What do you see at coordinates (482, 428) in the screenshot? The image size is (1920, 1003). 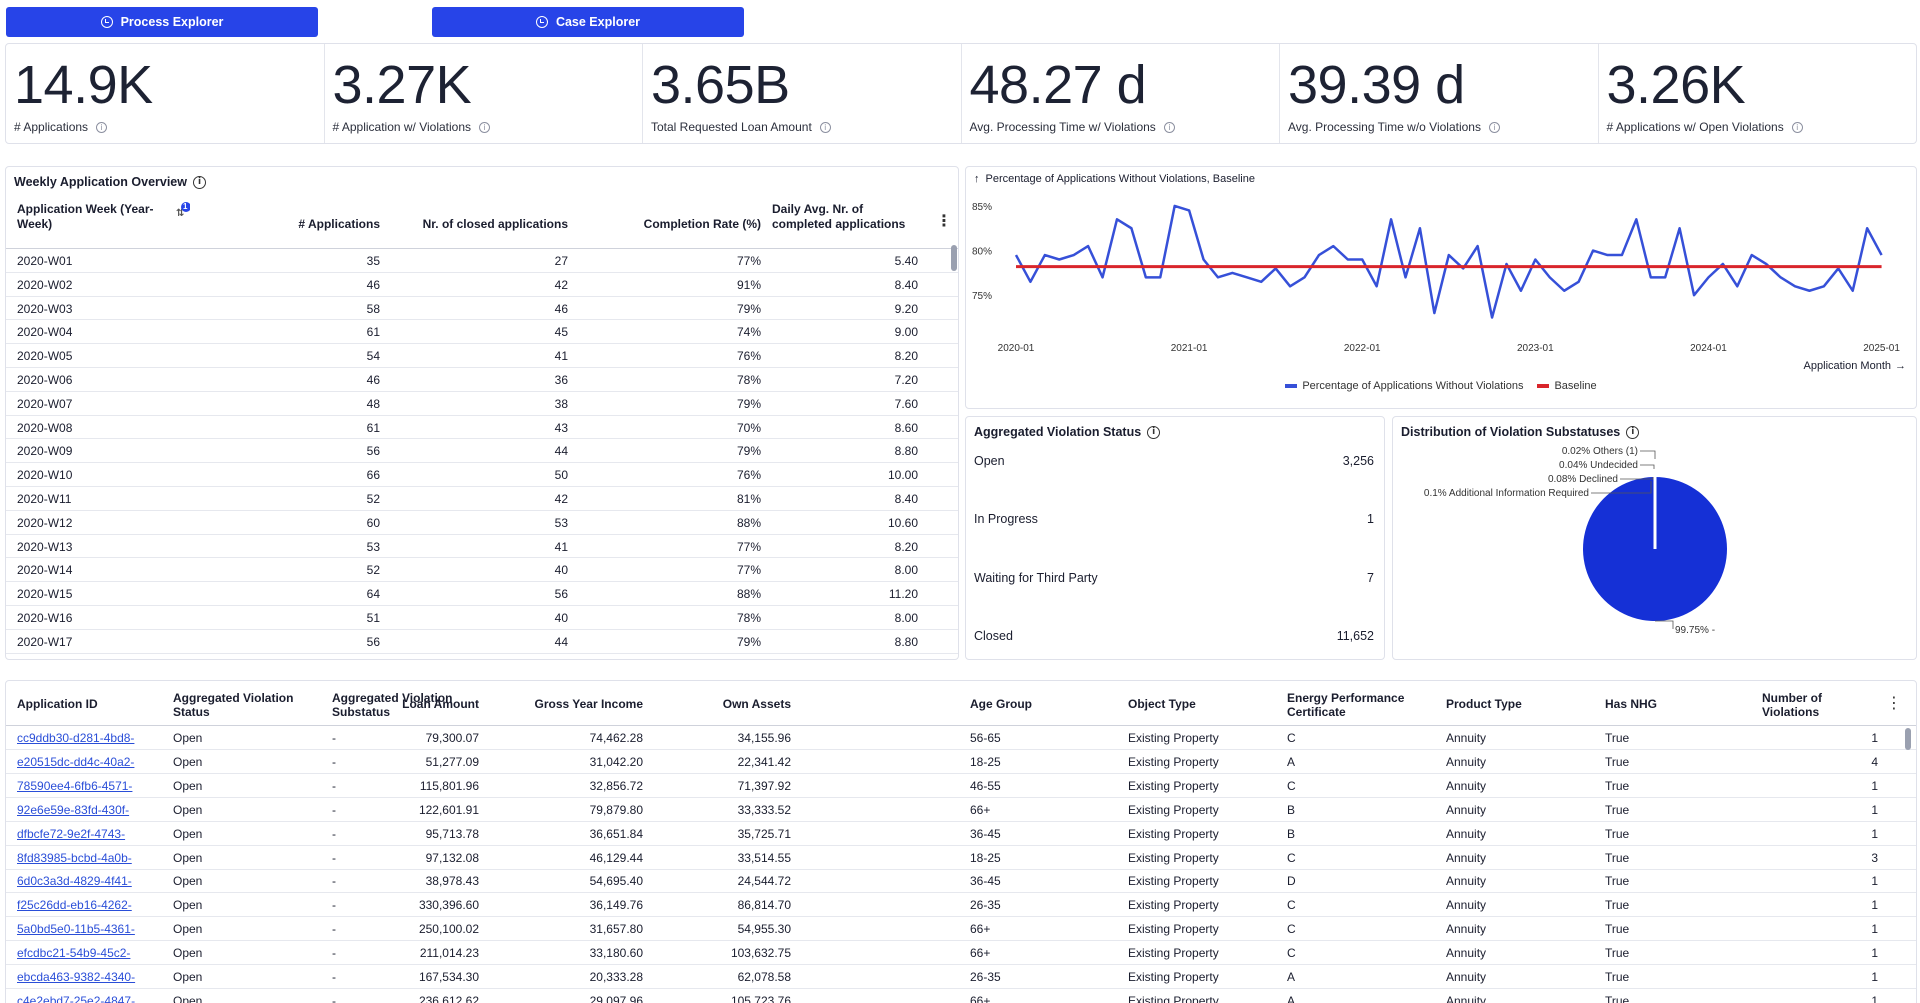 I see `table-row: 2020-W08 61 43 70% 8.60` at bounding box center [482, 428].